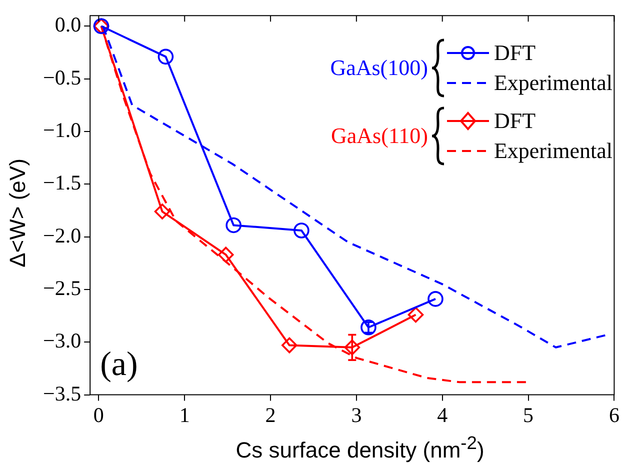 This screenshot has height=466, width=623. What do you see at coordinates (270, 414) in the screenshot?
I see `x-tick-label: 2` at bounding box center [270, 414].